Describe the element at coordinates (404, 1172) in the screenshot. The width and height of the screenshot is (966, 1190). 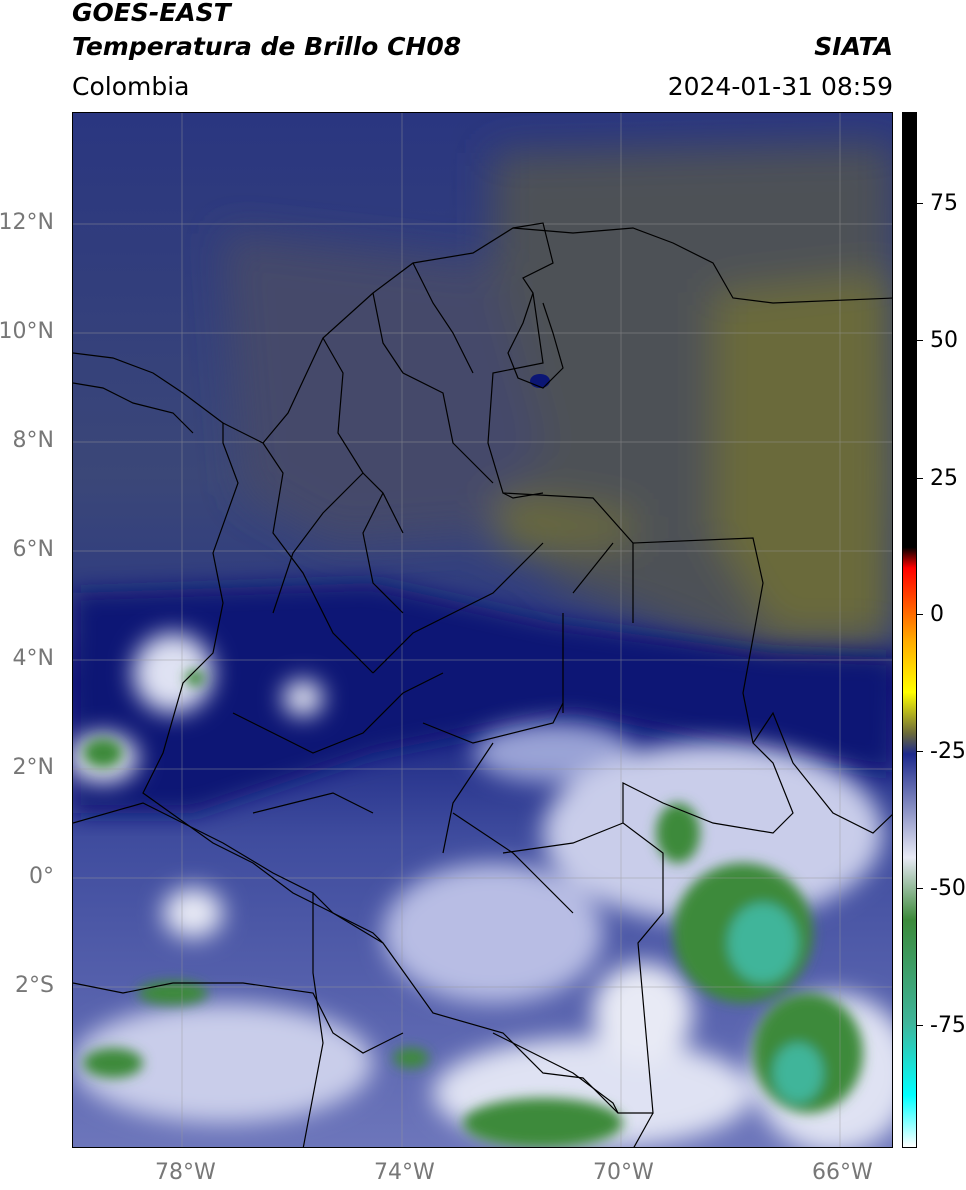
I see `lon-tick-label: 74°W` at that location.